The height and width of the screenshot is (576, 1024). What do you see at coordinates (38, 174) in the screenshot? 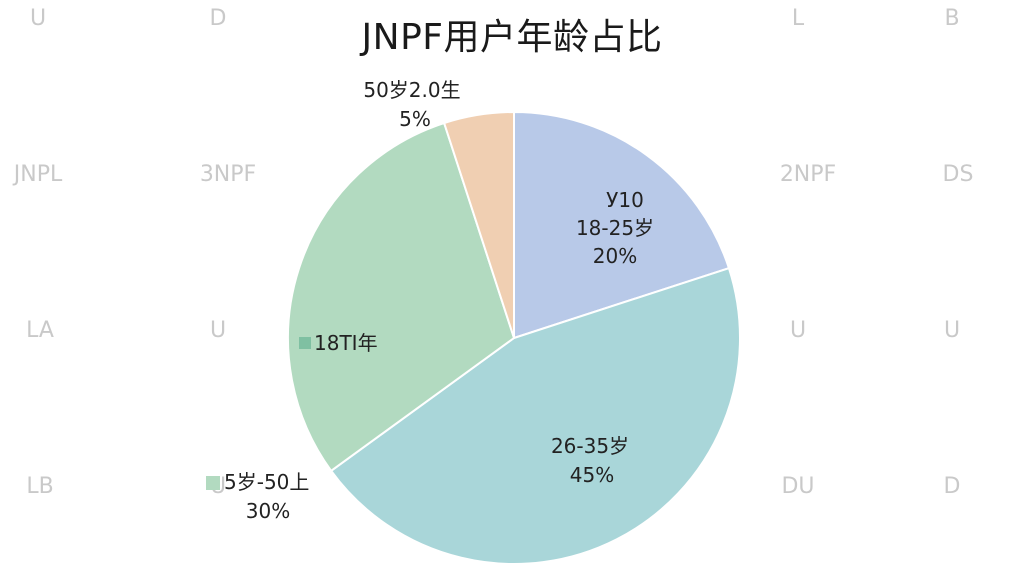
I see `watermark-text: JNPL` at bounding box center [38, 174].